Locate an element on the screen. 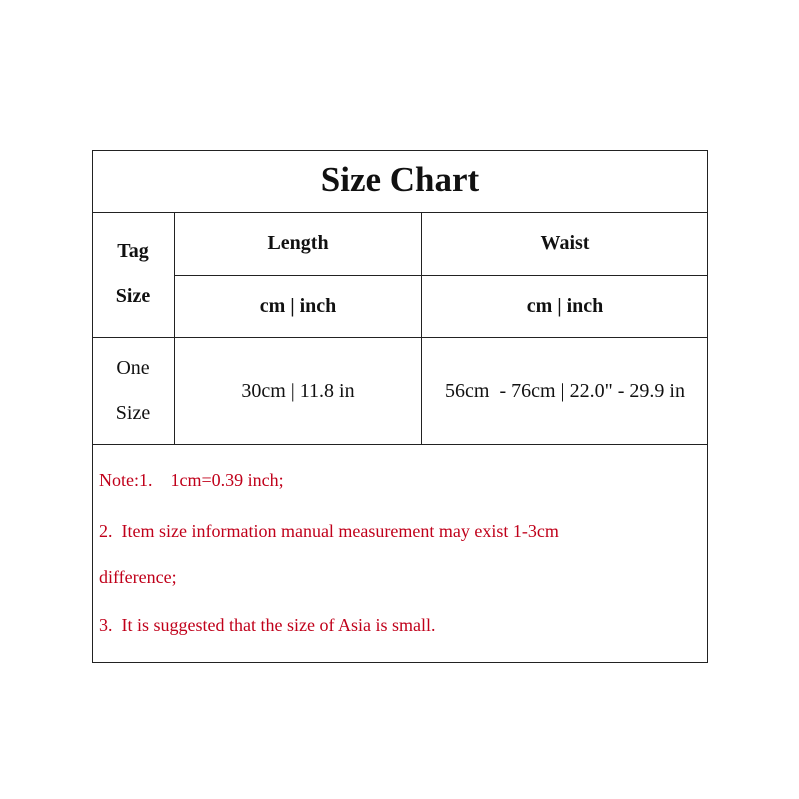 The height and width of the screenshot is (799, 799). note-1: Note:1. 1cm=0.39 inch; is located at coordinates (191, 480).